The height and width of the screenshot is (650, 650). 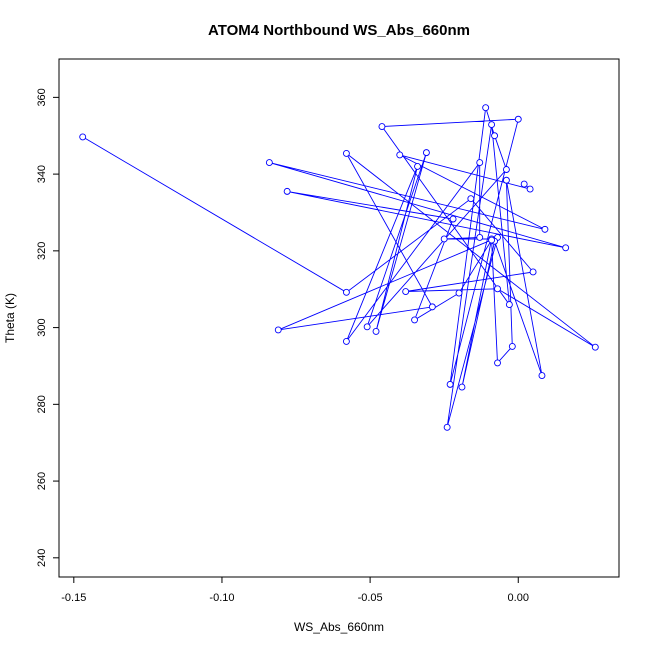 I want to click on y-tick-label: 340, so click(x=42, y=174).